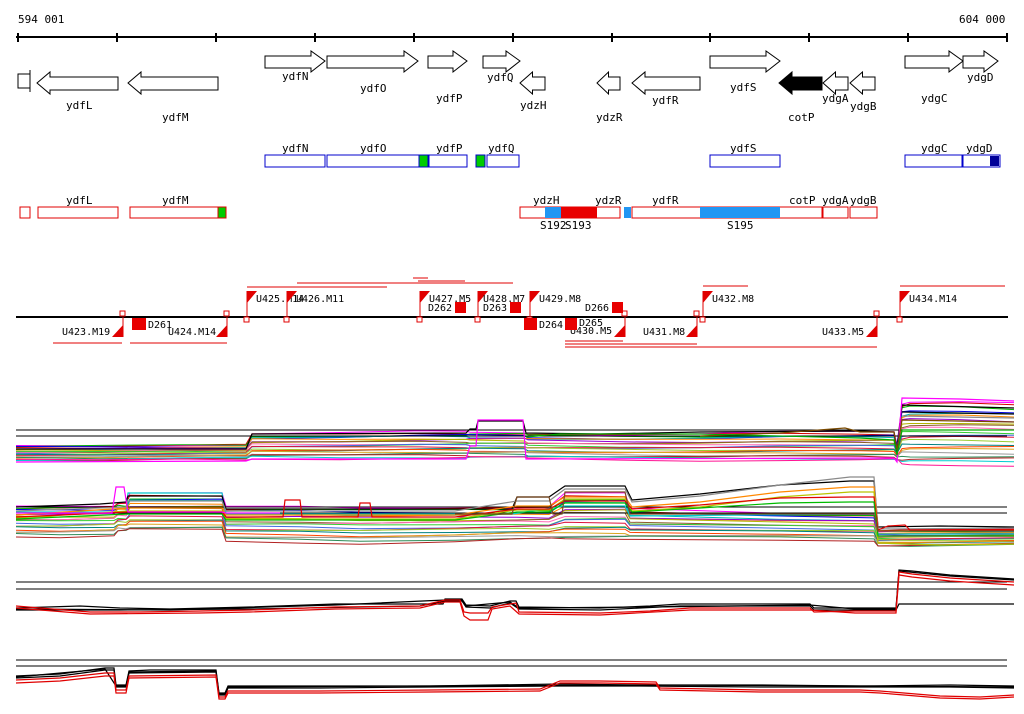 The image size is (1024, 714). Describe the element at coordinates (578, 225) in the screenshot. I see `segment-label-S193: S193` at that location.